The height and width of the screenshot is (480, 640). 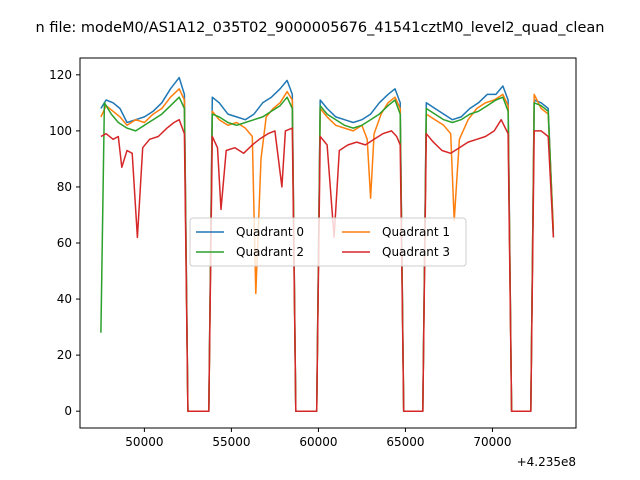 What do you see at coordinates (405, 442) in the screenshot?
I see `x-tick-label: 65000` at bounding box center [405, 442].